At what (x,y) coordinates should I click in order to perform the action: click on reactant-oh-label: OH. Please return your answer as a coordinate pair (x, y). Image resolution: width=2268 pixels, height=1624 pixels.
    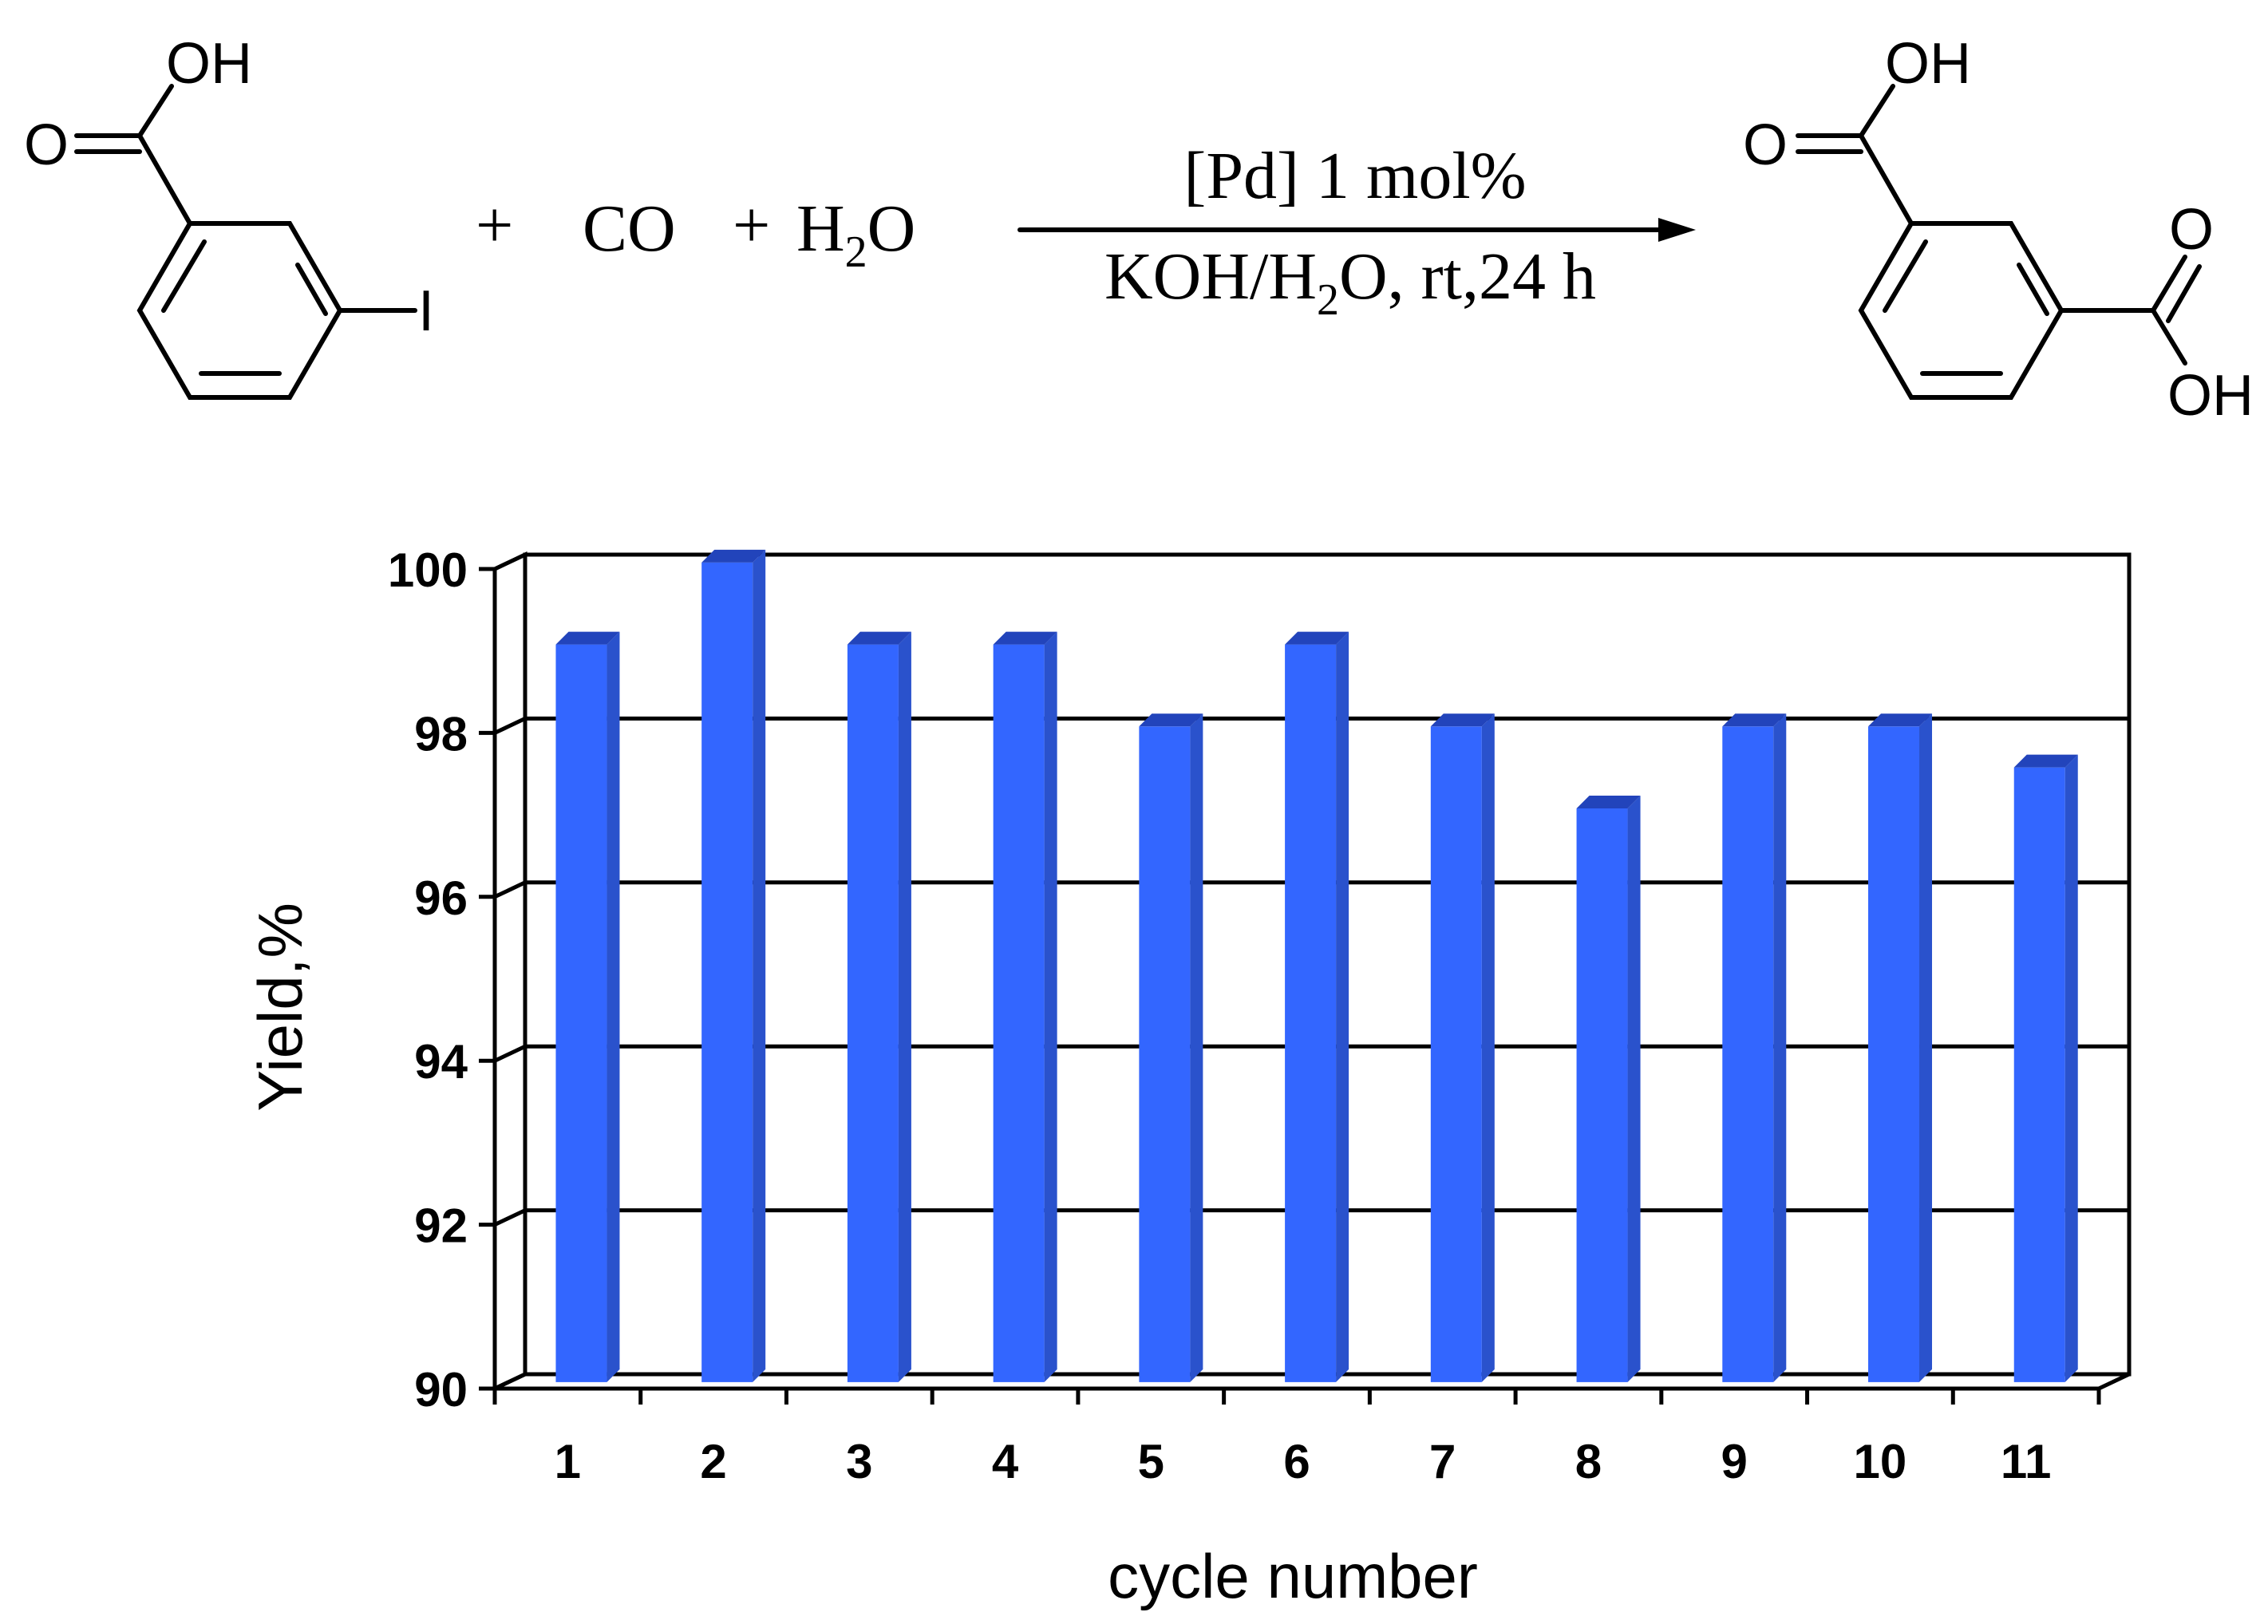
    Looking at the image, I should click on (209, 64).